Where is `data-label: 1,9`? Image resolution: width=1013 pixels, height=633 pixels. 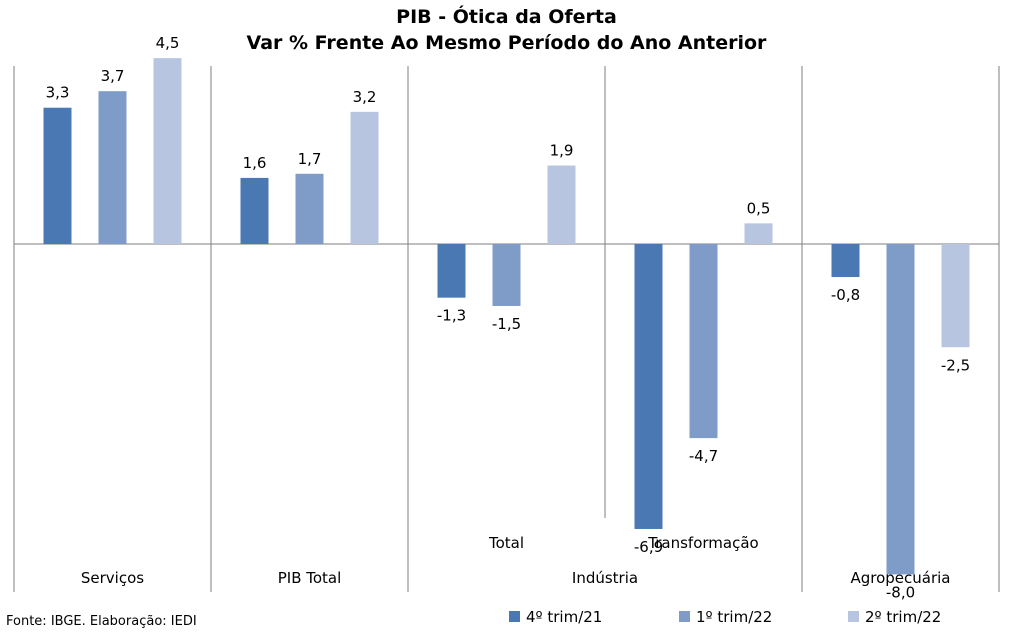 data-label: 1,9 is located at coordinates (562, 151).